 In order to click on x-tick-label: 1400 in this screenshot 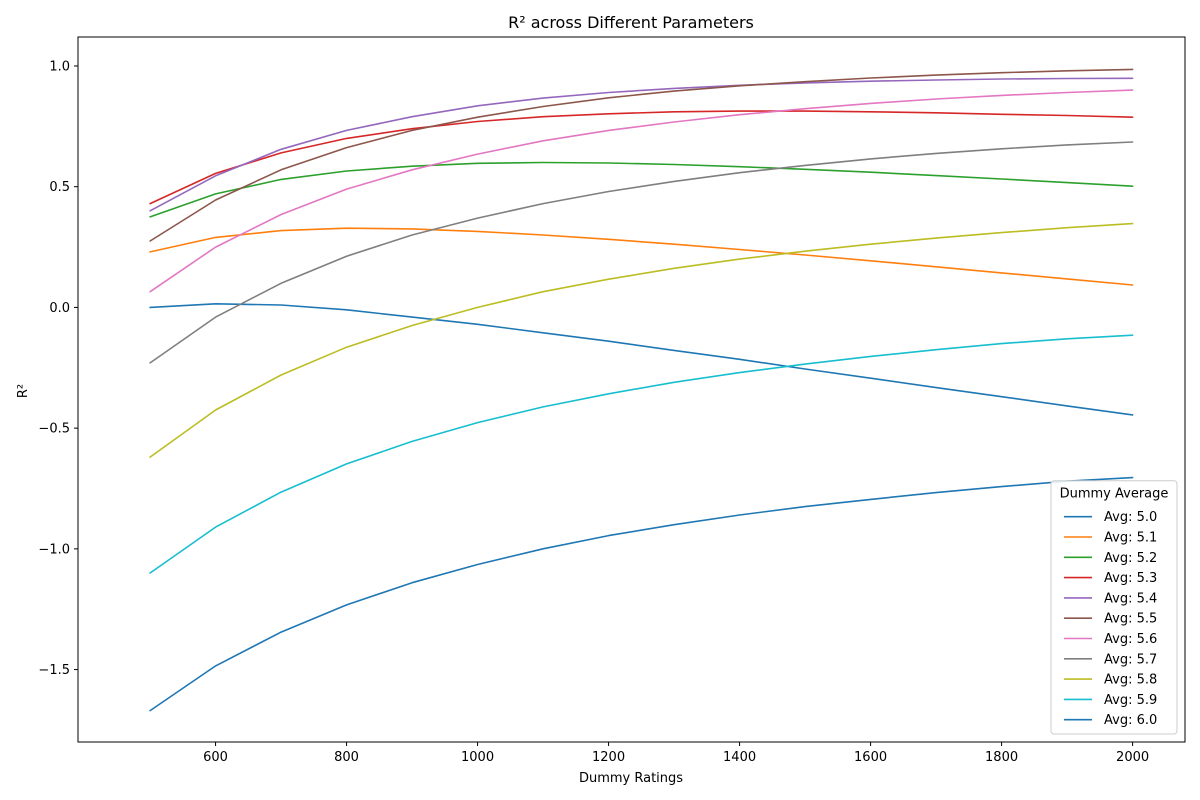, I will do `click(739, 757)`.